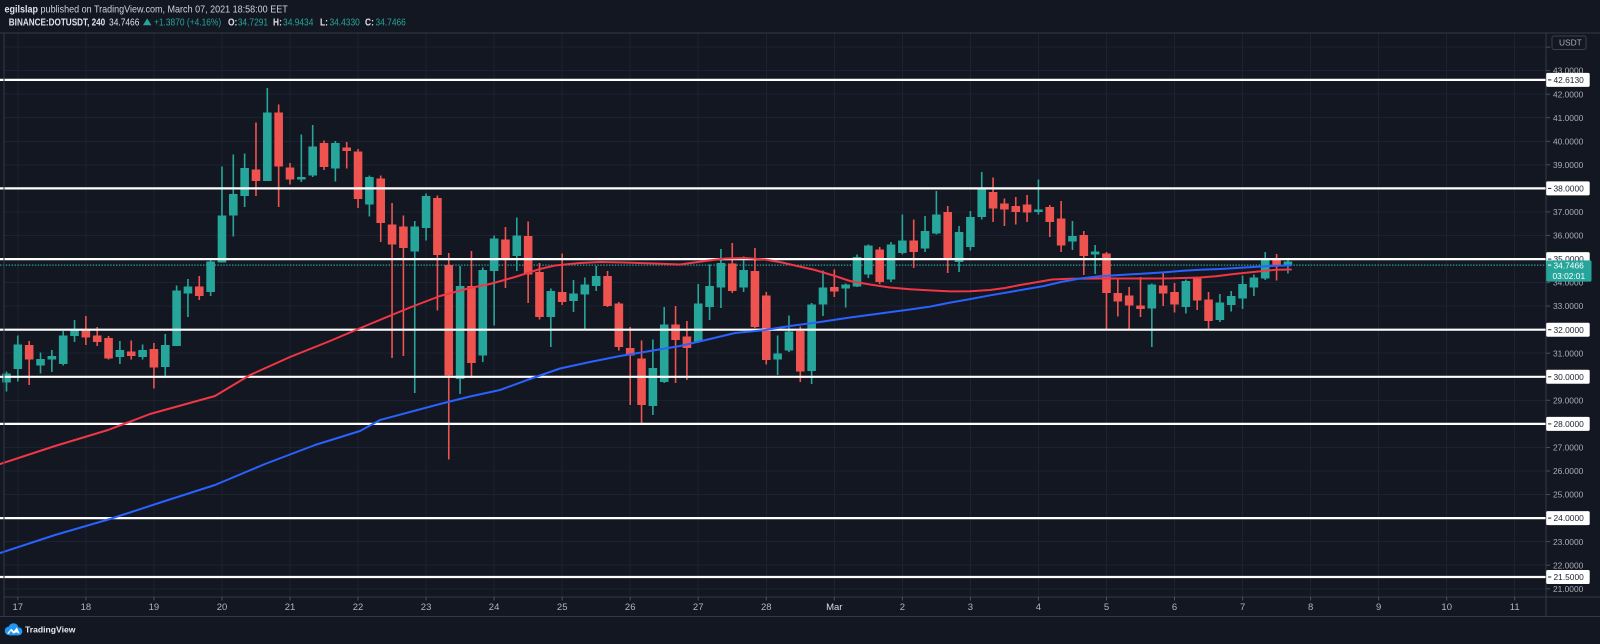  What do you see at coordinates (86, 607) in the screenshot?
I see `svg-text: 18` at bounding box center [86, 607].